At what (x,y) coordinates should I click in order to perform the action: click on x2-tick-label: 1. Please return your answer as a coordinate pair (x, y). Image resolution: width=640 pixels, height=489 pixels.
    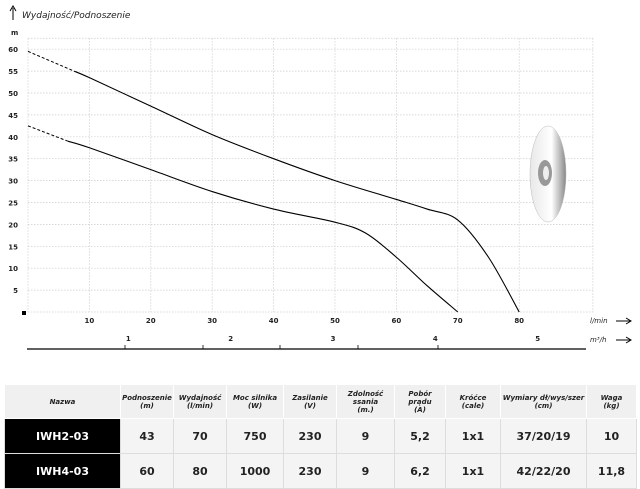
    Looking at the image, I should click on (128, 339).